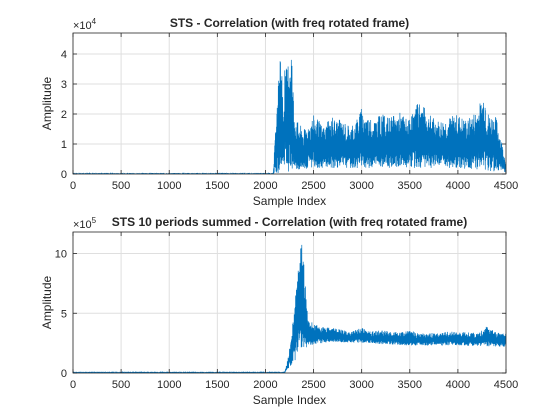 Image resolution: width=560 pixels, height=420 pixels. Describe the element at coordinates (94, 21) in the screenshot. I see `y-exponent-power: 4` at that location.